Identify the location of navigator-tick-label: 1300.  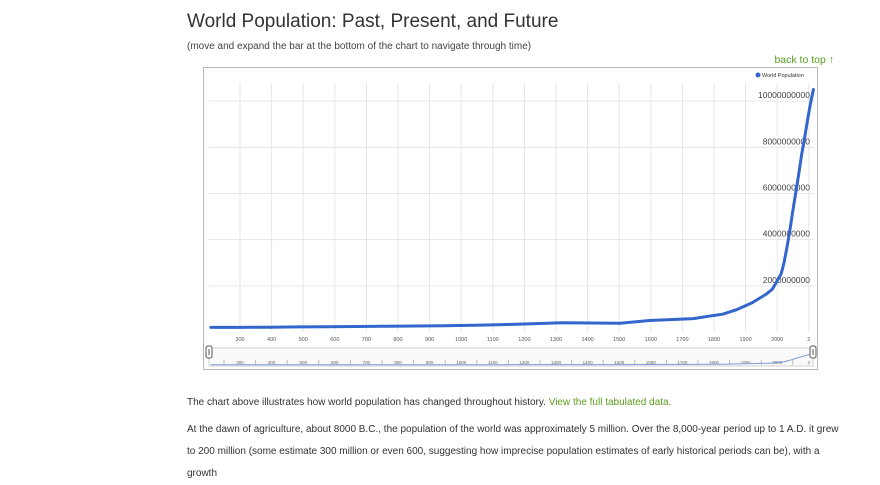
(556, 362).